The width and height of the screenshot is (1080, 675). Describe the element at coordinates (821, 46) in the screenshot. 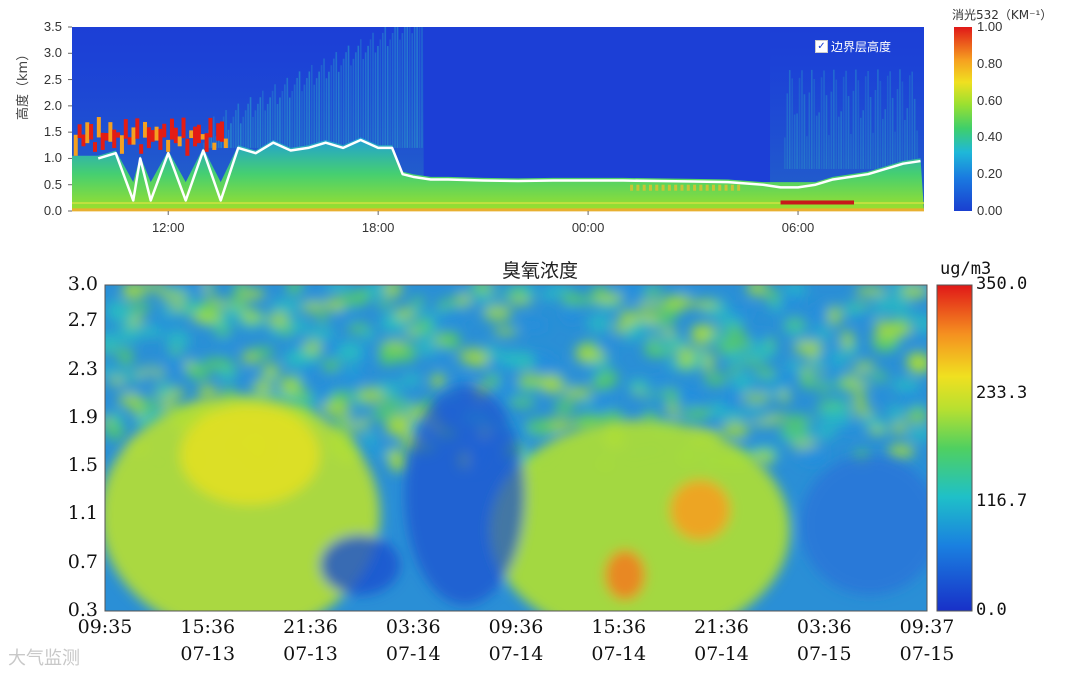

I see `checkbox-icon: ✓` at that location.